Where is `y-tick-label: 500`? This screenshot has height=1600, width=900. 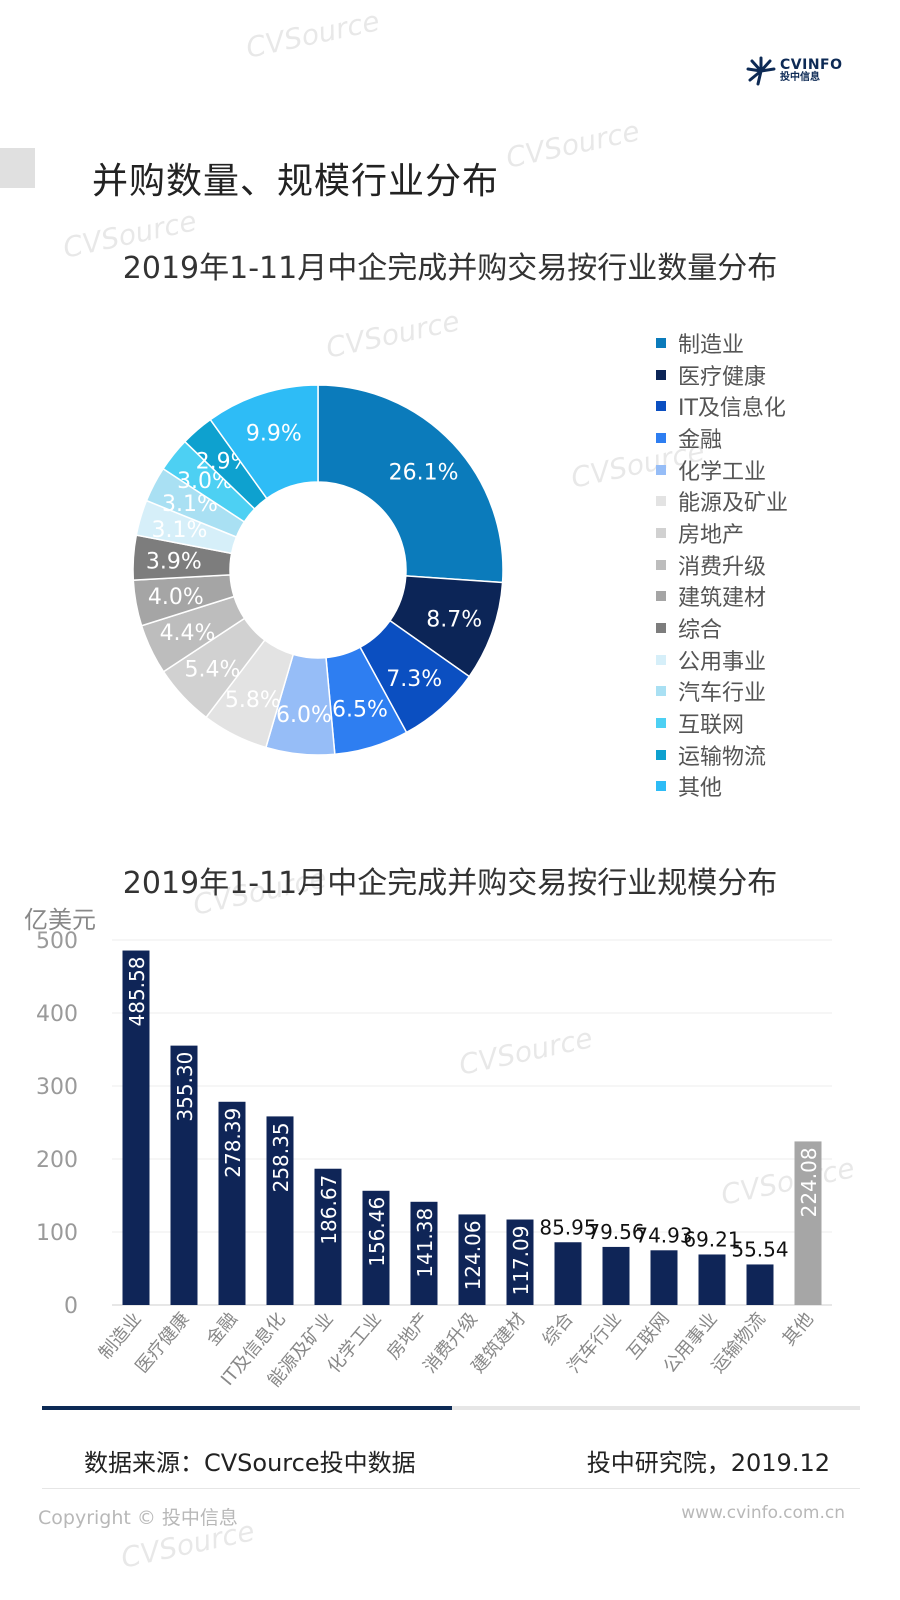 y-tick-label: 500 is located at coordinates (57, 941).